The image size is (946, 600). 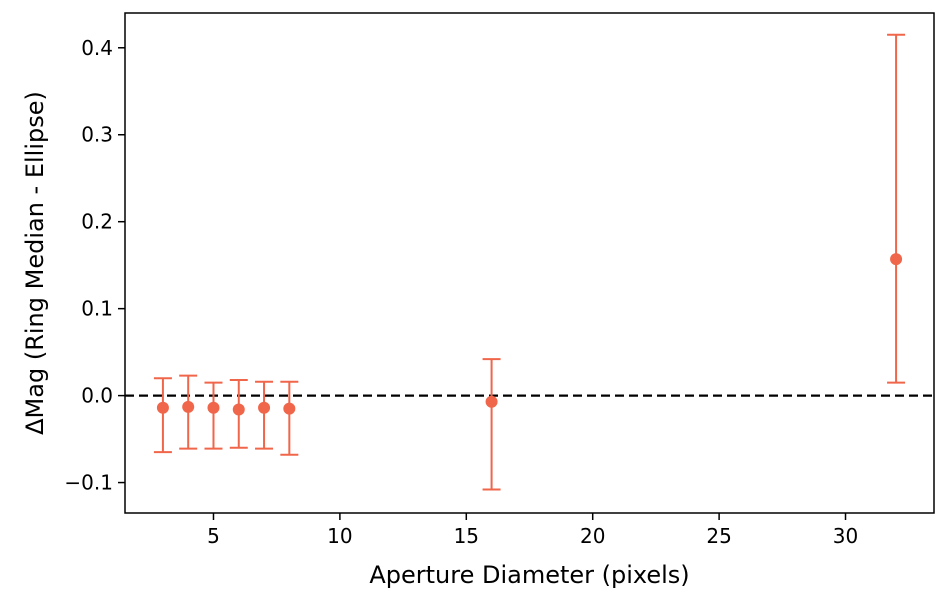 What do you see at coordinates (529, 575) in the screenshot?
I see `x-axis-label: Aperture Diameter (pixels)` at bounding box center [529, 575].